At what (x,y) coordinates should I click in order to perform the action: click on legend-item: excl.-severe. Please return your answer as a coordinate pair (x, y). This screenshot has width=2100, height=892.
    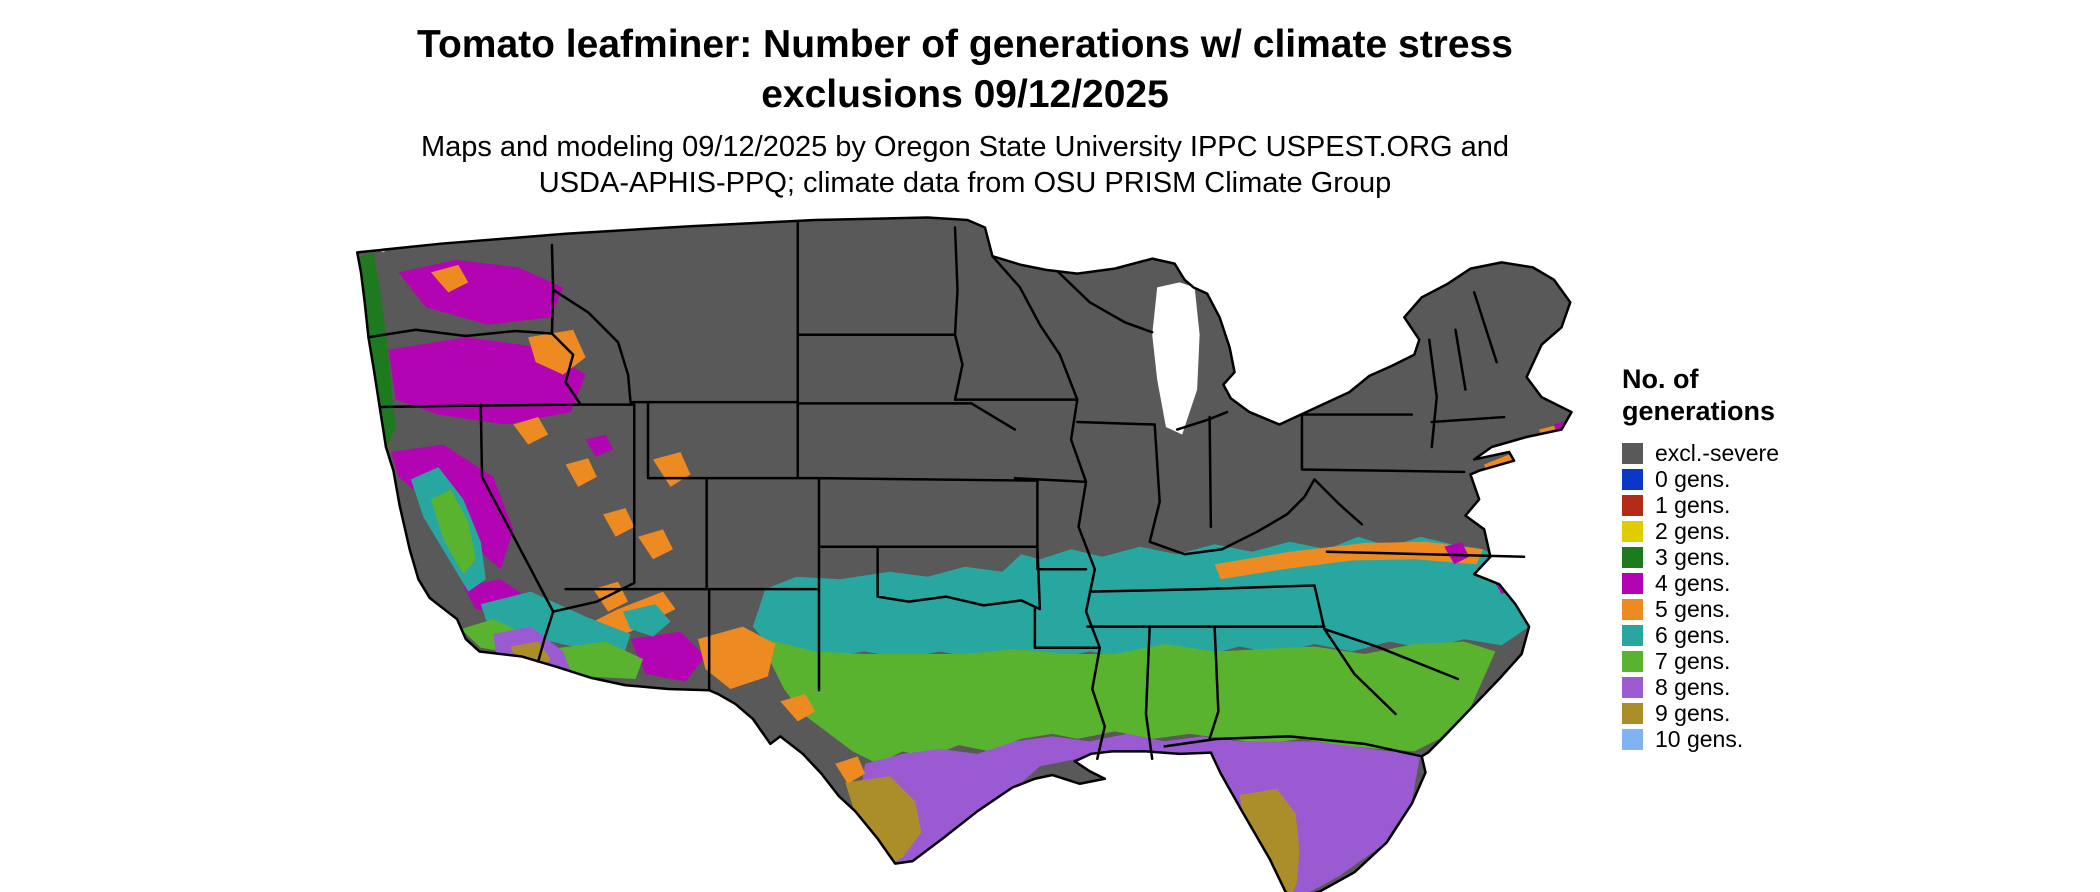
    Looking at the image, I should click on (1787, 454).